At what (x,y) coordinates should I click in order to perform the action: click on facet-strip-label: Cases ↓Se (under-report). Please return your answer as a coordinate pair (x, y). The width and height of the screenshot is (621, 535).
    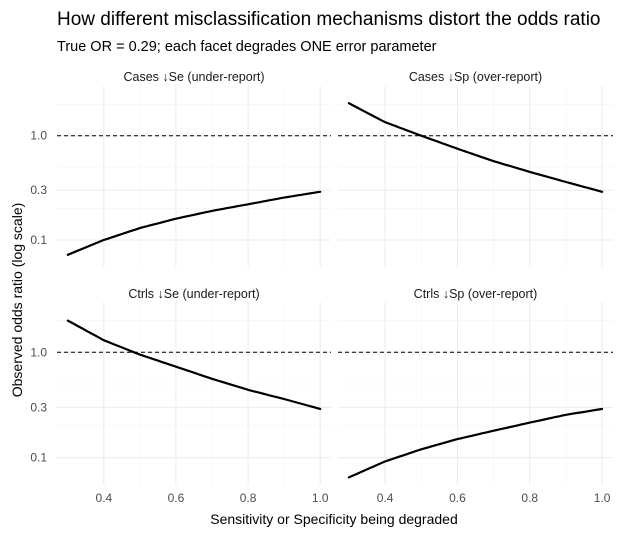
    Looking at the image, I should click on (193, 77).